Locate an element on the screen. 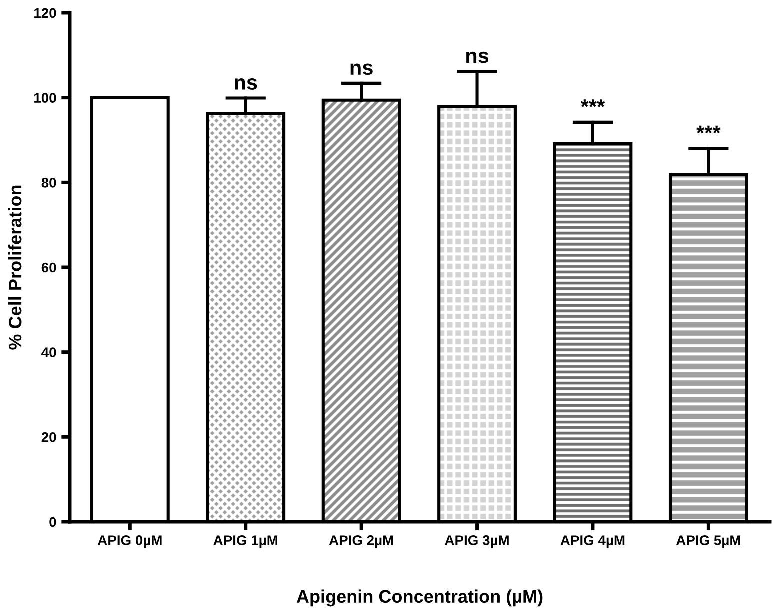  y-tick-label: 60 is located at coordinates (49, 267).